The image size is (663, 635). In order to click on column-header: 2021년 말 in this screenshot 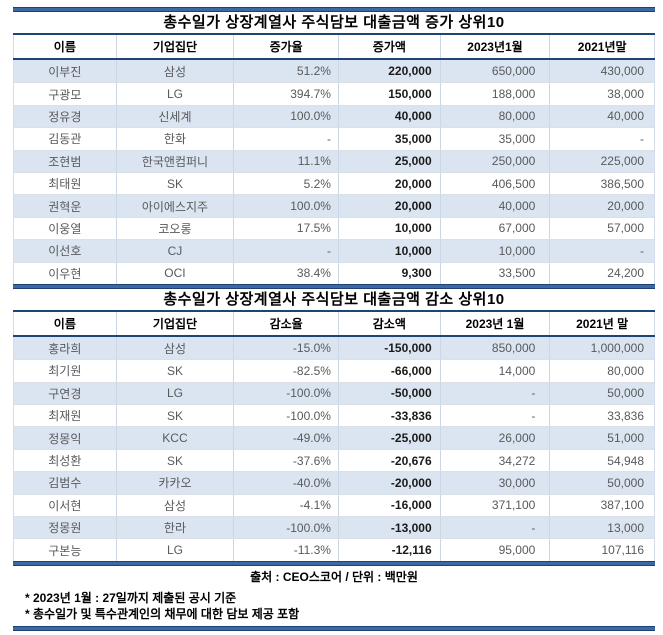, I will do `click(601, 323)`.